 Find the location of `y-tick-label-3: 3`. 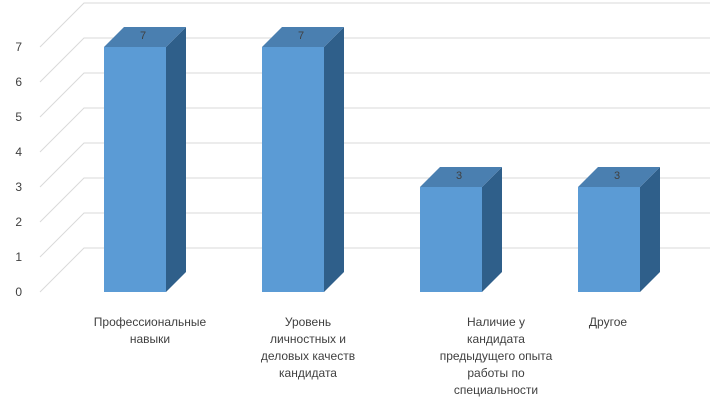

y-tick-label-3: 3 is located at coordinates (18, 187).